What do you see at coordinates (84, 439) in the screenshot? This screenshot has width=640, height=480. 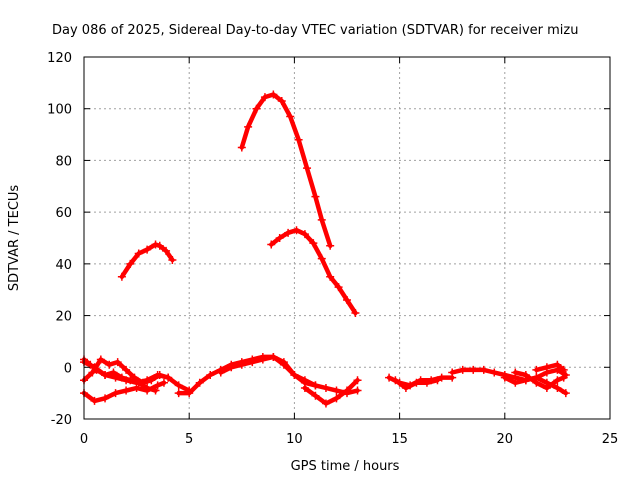 I see `x-tick-label: 0` at bounding box center [84, 439].